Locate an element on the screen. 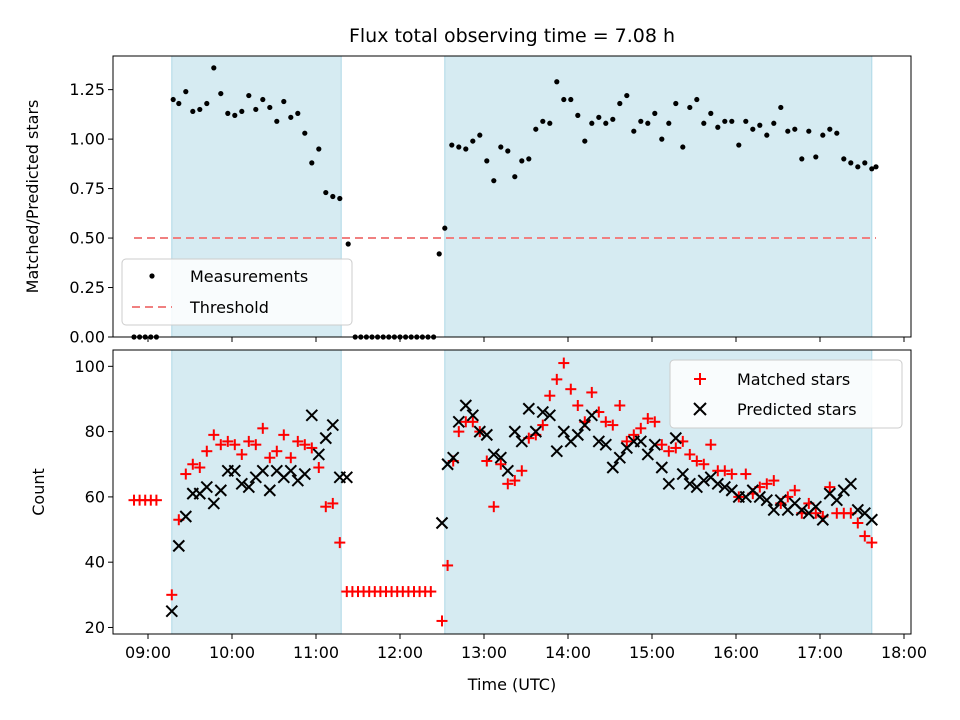 The image size is (960, 720). legend-measurements-marker is located at coordinates (152, 276).